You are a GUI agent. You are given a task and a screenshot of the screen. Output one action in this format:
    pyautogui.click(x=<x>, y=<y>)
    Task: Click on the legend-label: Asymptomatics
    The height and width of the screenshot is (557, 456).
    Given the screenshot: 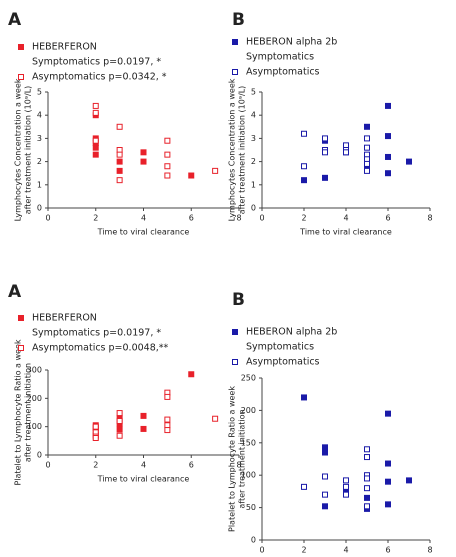 What is the action you would take?
    pyautogui.click(x=283, y=362)
    